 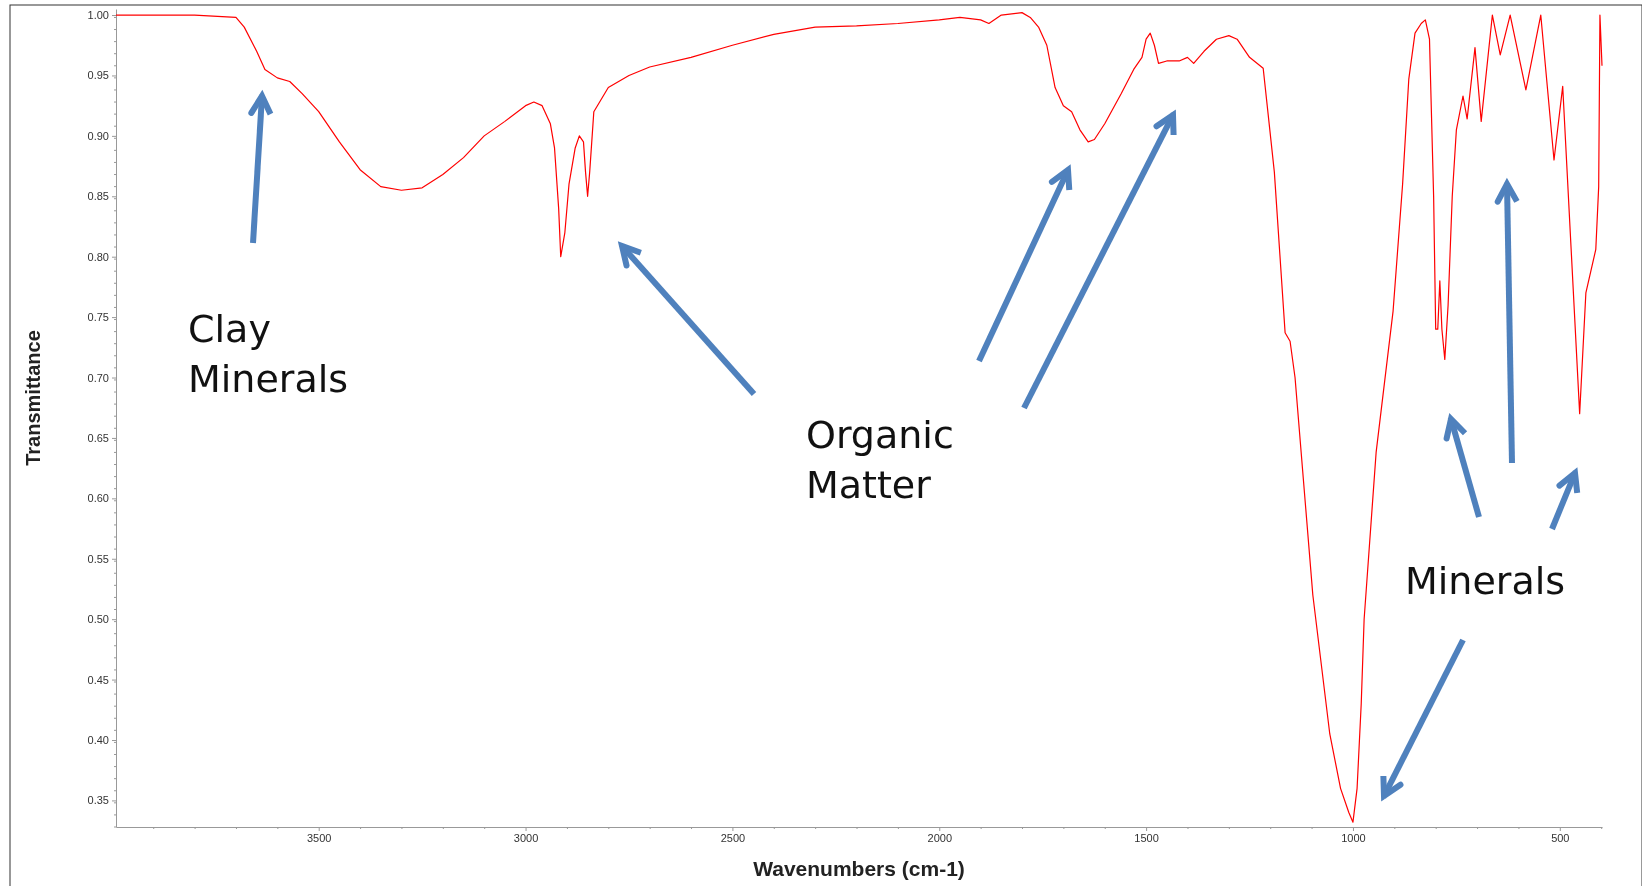 I want to click on y-tick-label: 0.95, so click(x=98, y=75).